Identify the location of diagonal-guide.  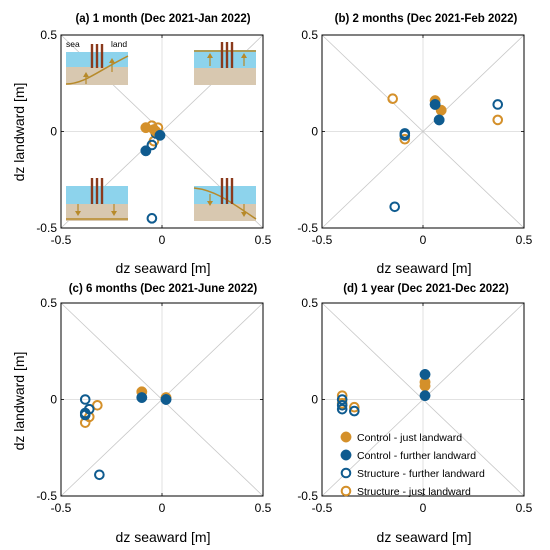
(423, 131).